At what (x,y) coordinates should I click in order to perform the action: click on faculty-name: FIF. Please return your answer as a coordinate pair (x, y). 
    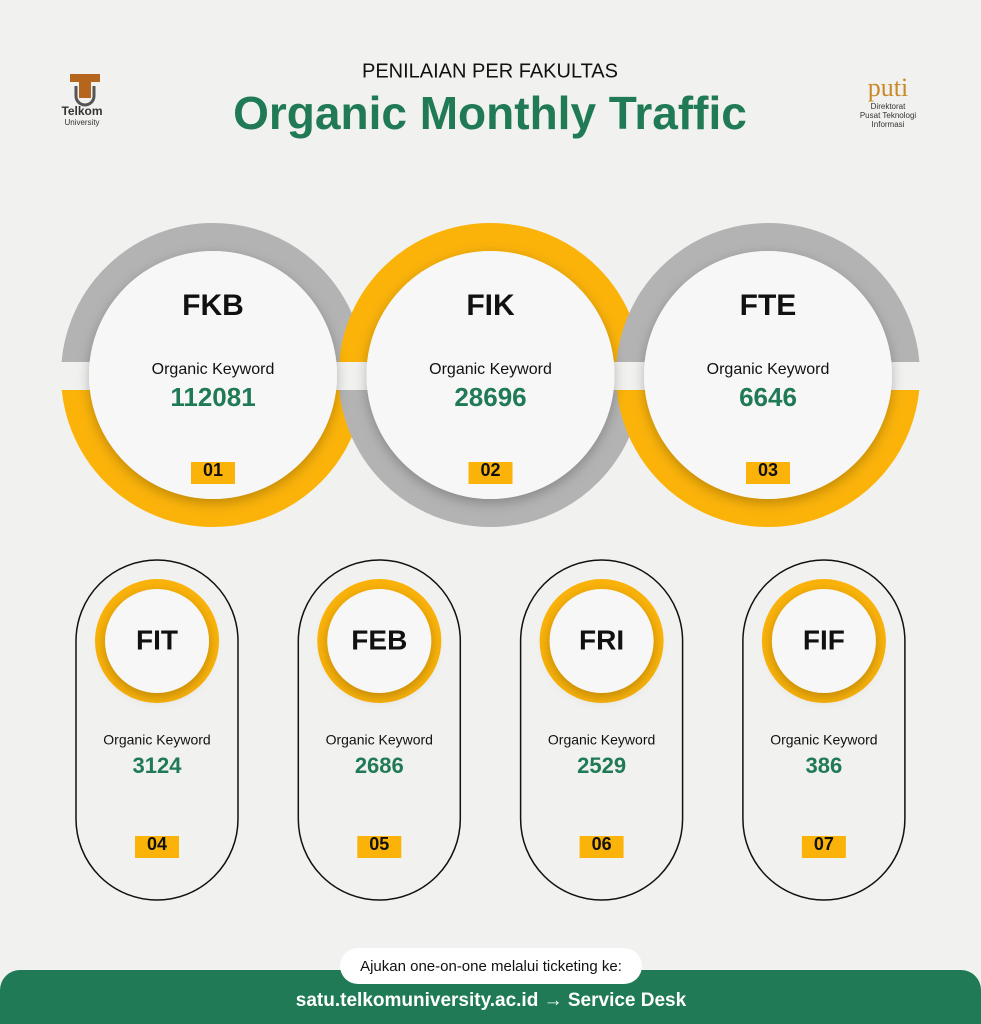
    Looking at the image, I should click on (824, 639).